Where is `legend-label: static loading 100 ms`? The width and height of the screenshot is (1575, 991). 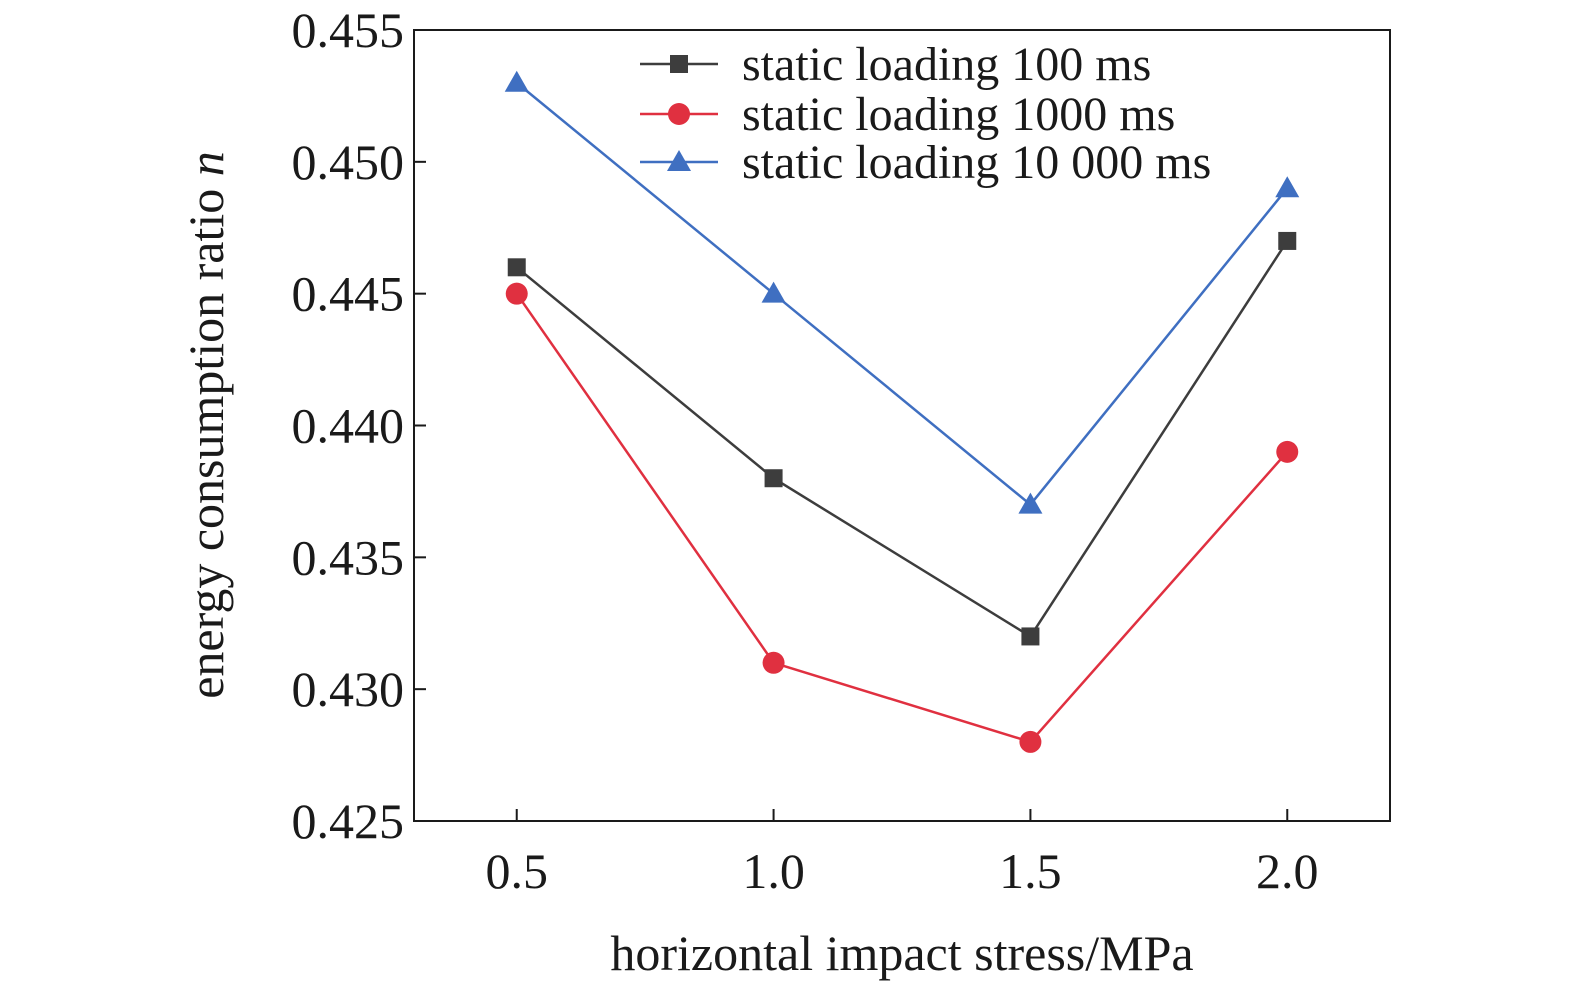
legend-label: static loading 100 ms is located at coordinates (946, 64).